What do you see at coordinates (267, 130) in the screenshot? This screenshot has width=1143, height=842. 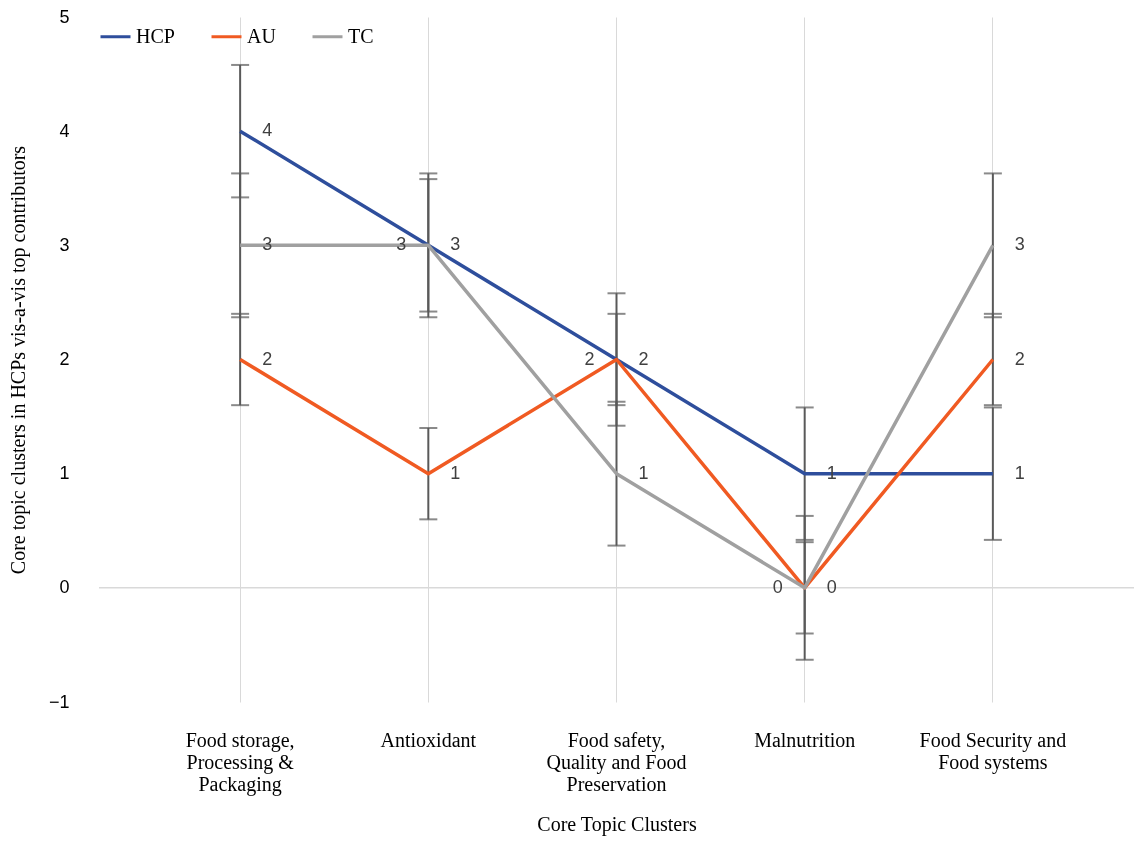 I see `data-label: 4` at bounding box center [267, 130].